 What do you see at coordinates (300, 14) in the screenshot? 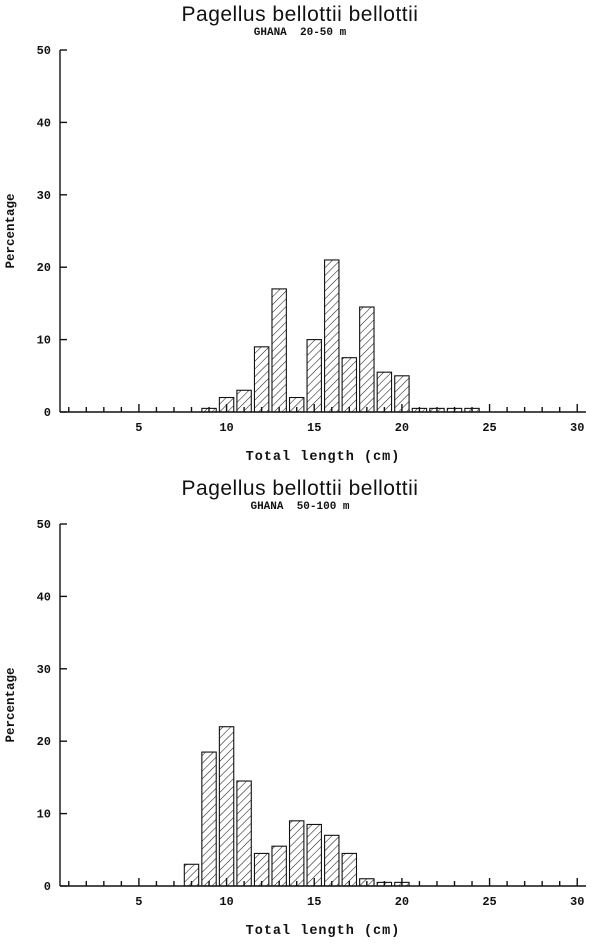
I see `chart-title-top: Pagellus bellottii bellottii` at bounding box center [300, 14].